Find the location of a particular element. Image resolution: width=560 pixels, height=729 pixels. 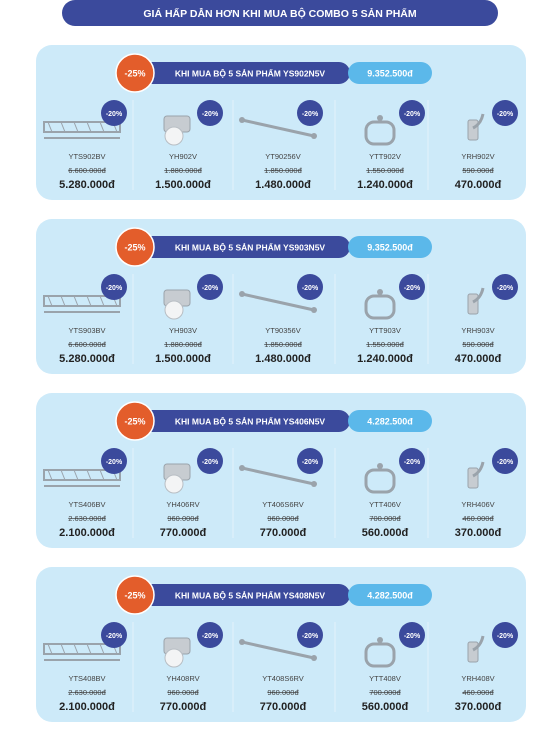

product-code: YH406RV is located at coordinates (182, 504).